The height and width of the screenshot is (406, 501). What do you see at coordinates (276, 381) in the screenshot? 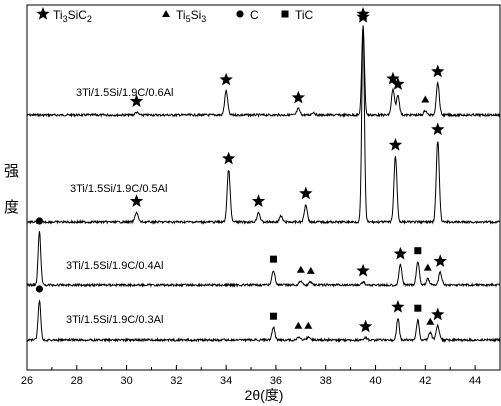
I see `x-tick-label: 36` at bounding box center [276, 381].